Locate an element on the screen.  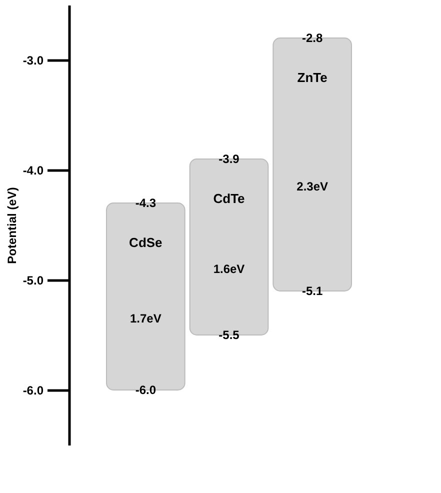
annotation: -3.9 is located at coordinates (229, 159).